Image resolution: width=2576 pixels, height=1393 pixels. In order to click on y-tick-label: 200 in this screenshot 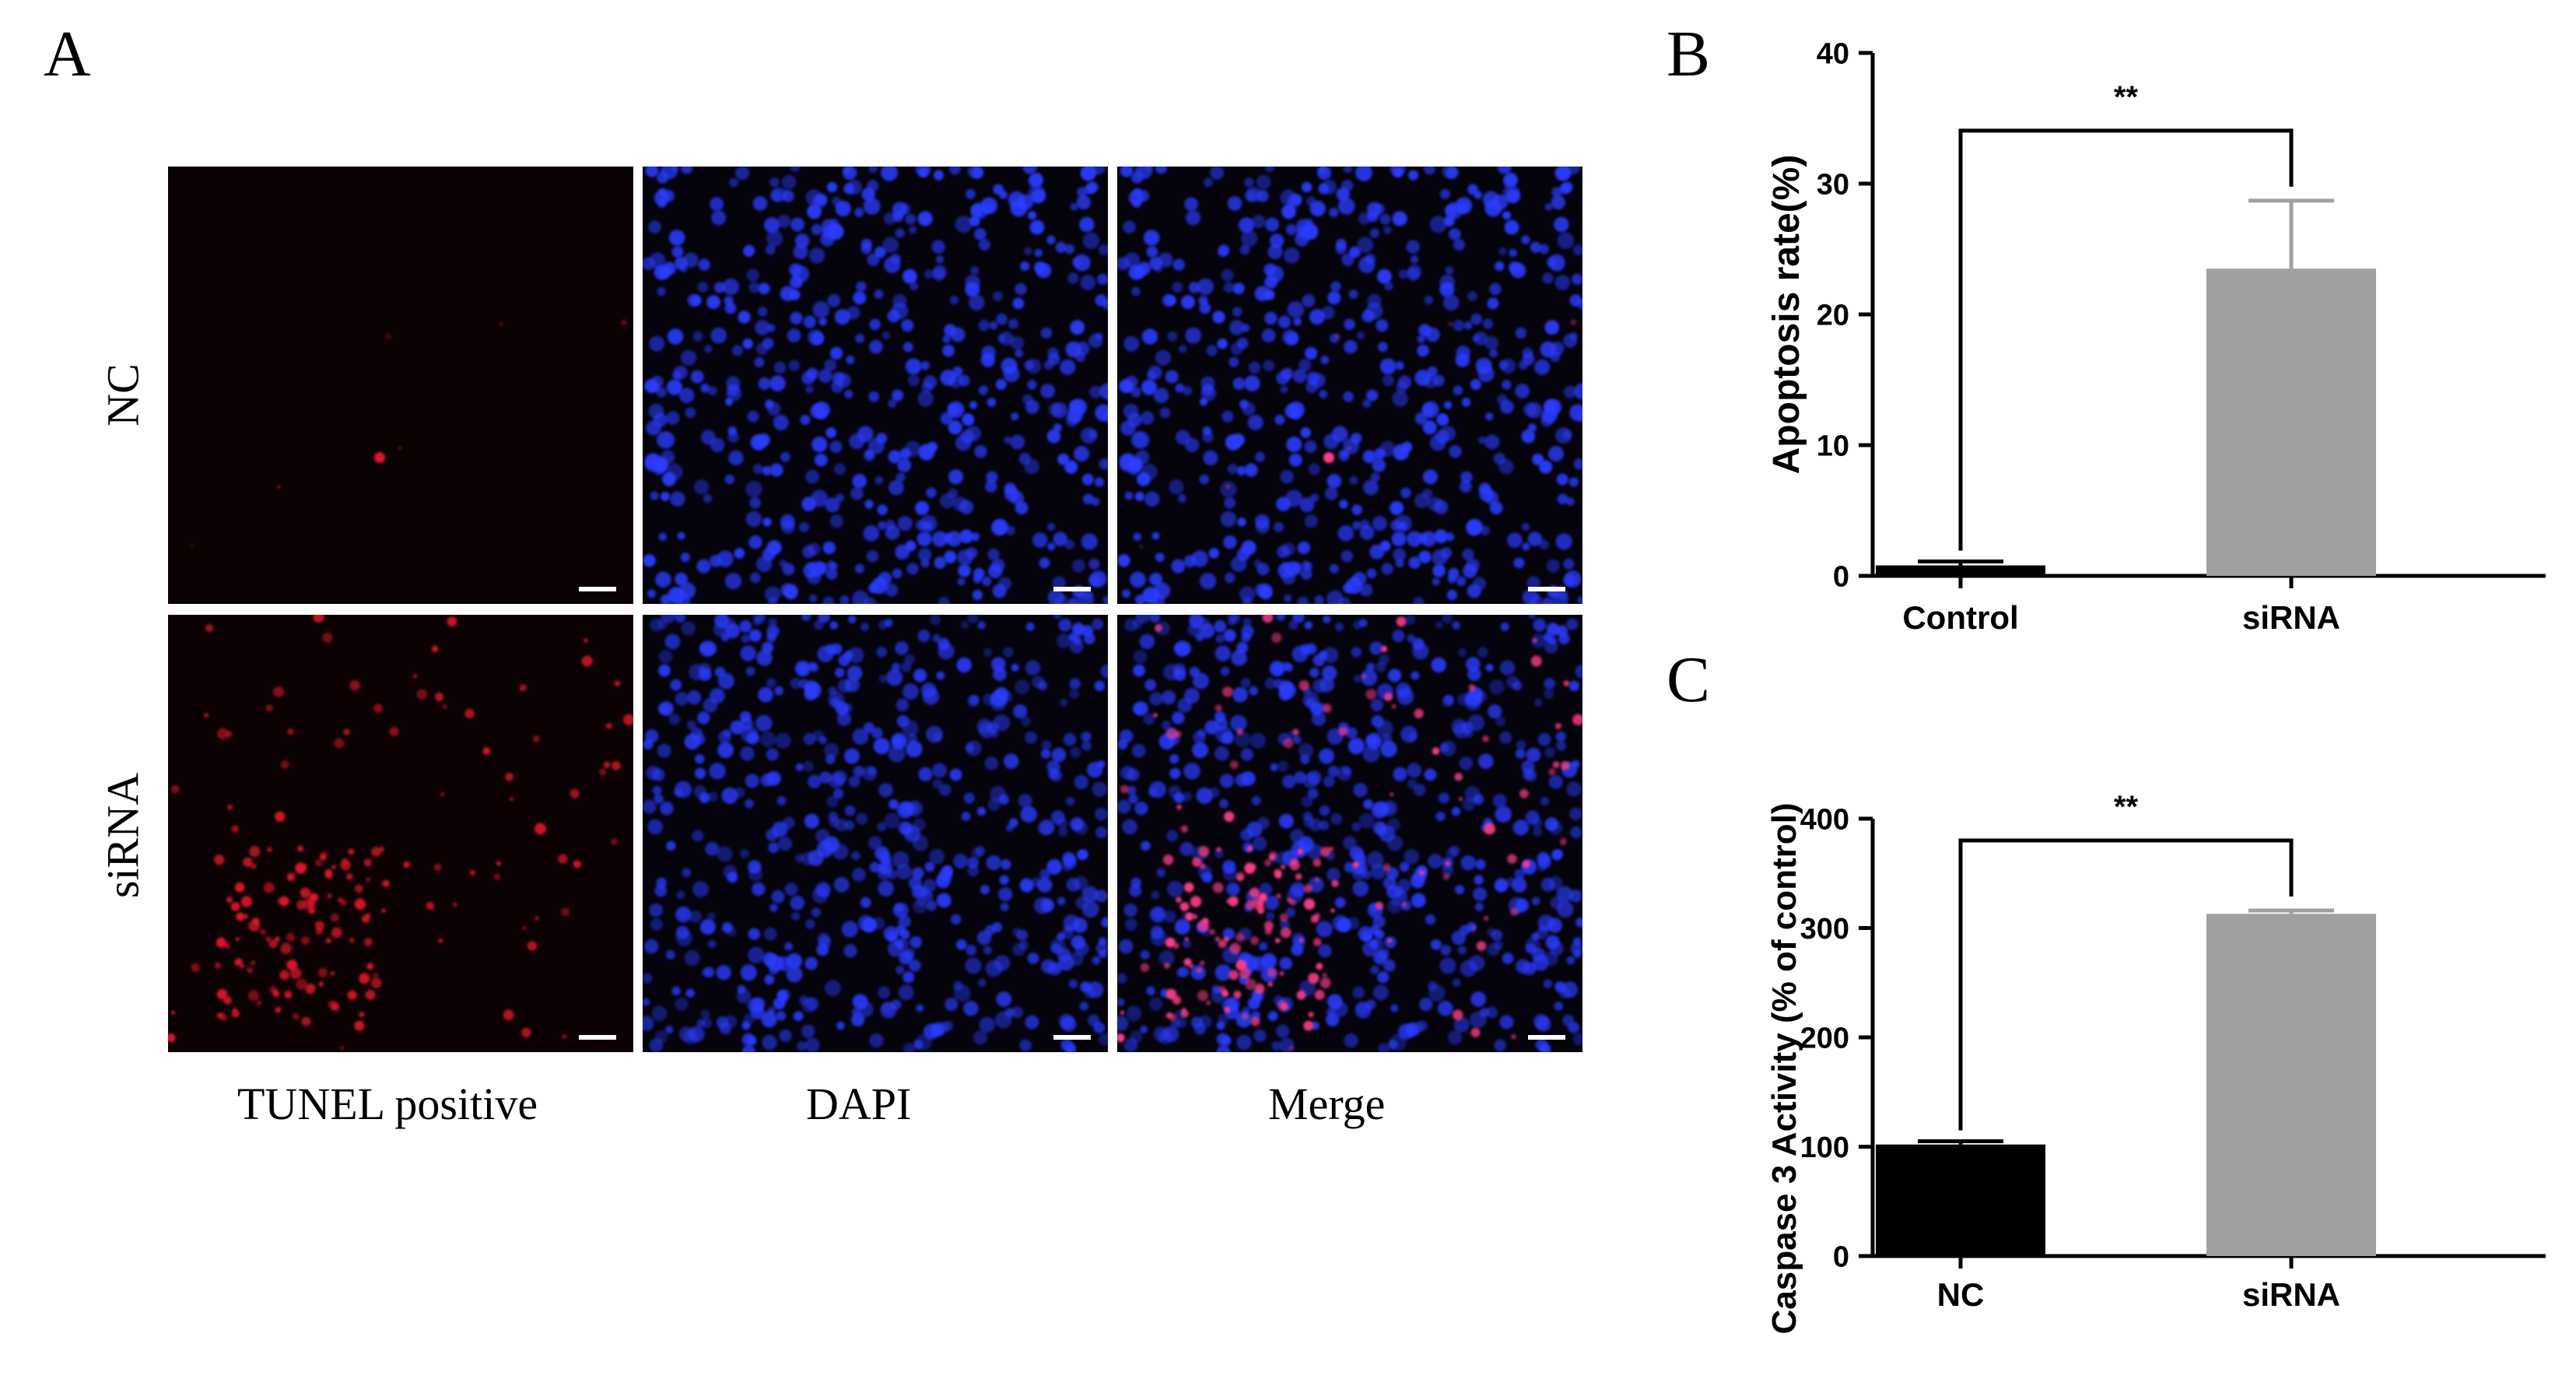, I will do `click(1825, 1039)`.